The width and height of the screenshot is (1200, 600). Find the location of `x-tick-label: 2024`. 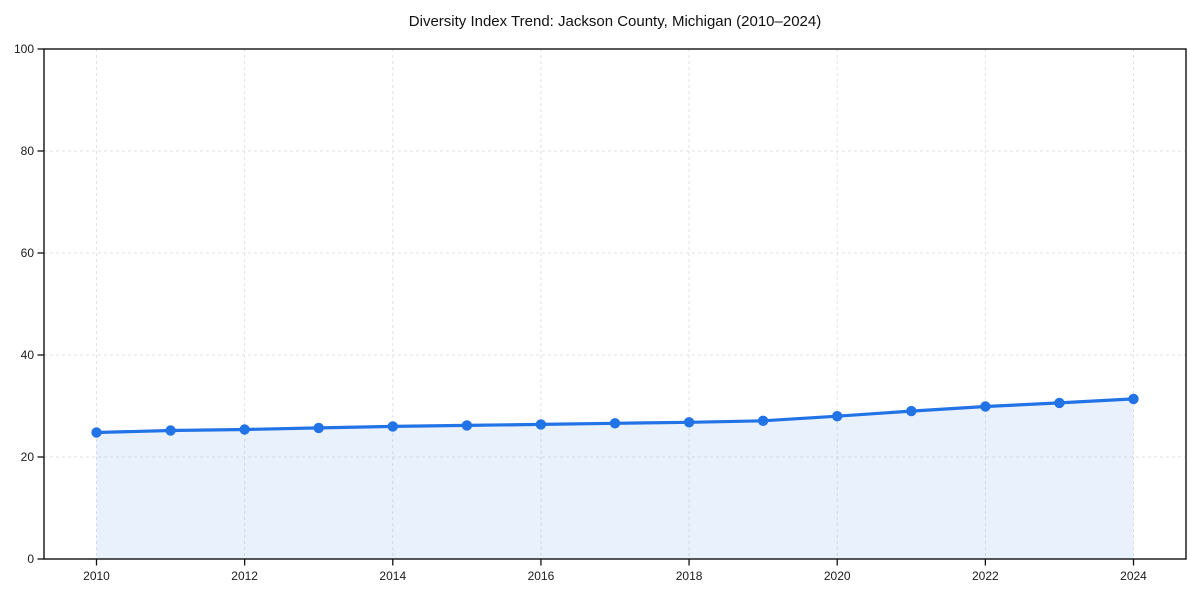

x-tick-label: 2024 is located at coordinates (1133, 576).